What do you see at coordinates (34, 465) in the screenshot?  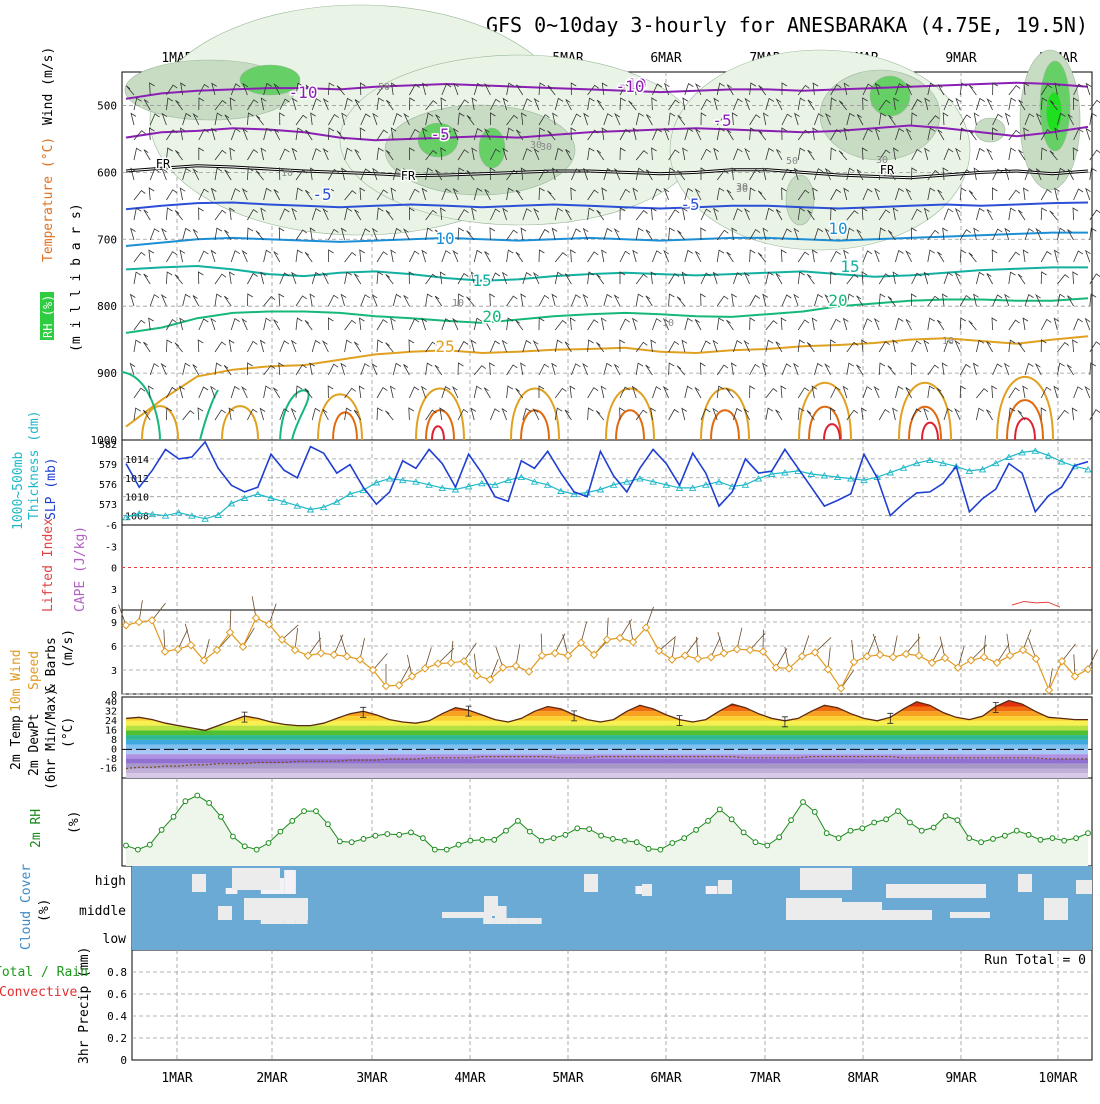 I see `slp-left-label-2: Thickness (dm)` at bounding box center [34, 465].